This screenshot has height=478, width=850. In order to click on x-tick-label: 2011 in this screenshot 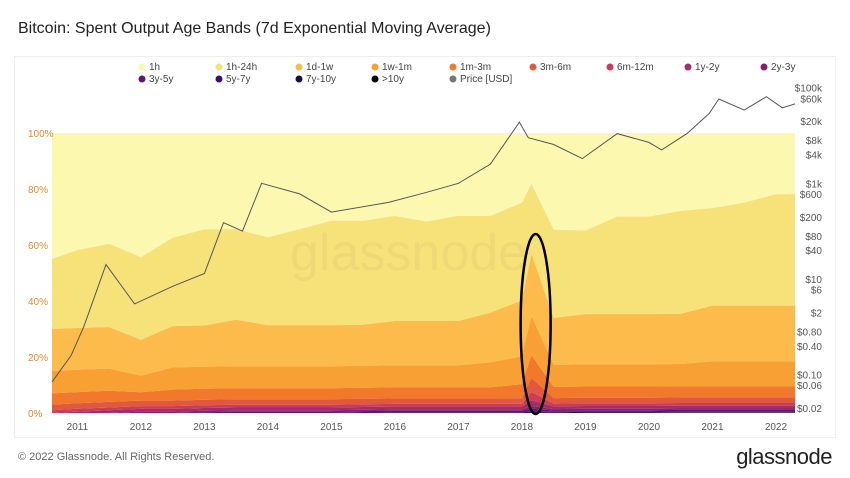, I will do `click(78, 427)`.